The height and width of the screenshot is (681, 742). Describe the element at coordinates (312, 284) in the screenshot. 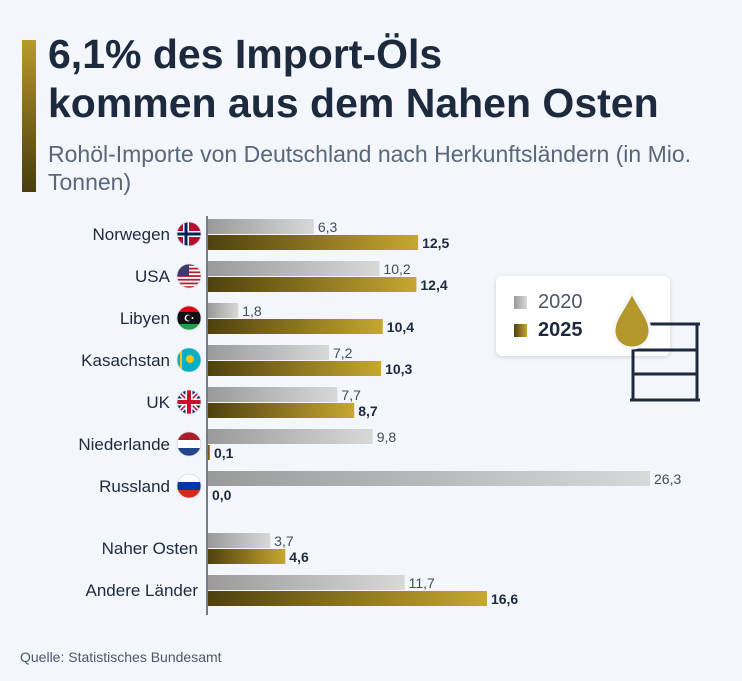

I see `bar-2025-usa` at that location.